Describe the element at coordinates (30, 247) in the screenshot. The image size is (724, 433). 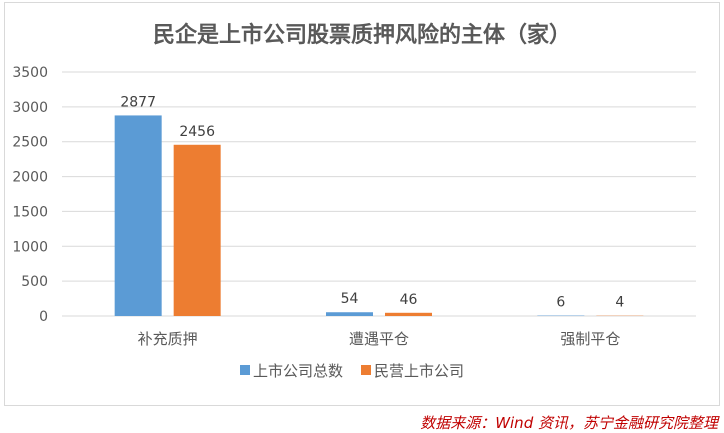
I see `y-tick-label: 1000` at that location.